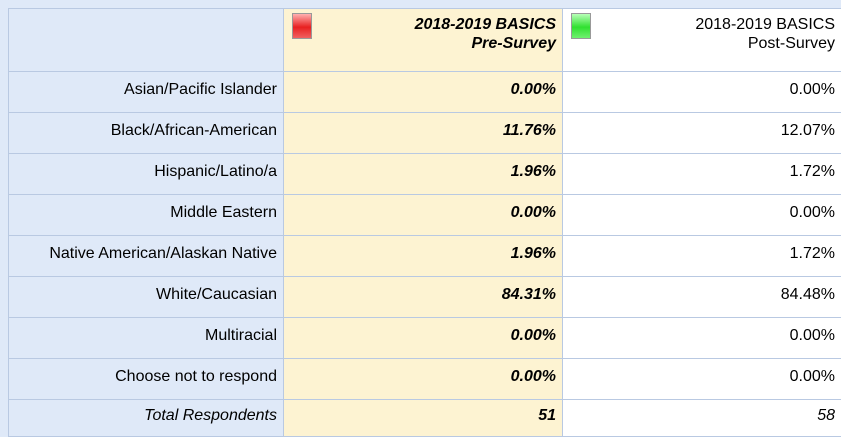 This screenshot has width=841, height=437. Describe the element at coordinates (702, 418) in the screenshot. I see `value-cell: 58` at that location.